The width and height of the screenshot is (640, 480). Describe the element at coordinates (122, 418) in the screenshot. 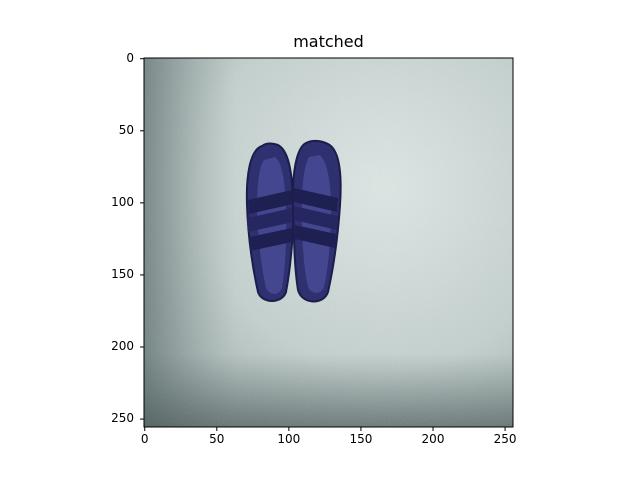

I see `y-tick-label: 250` at that location.